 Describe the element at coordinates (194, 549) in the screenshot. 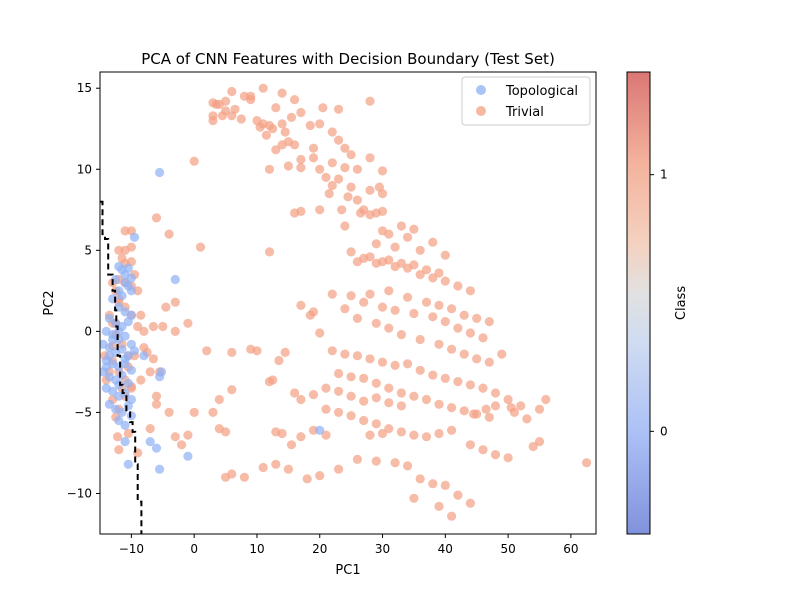

I see `x-tick-label: 0` at that location.